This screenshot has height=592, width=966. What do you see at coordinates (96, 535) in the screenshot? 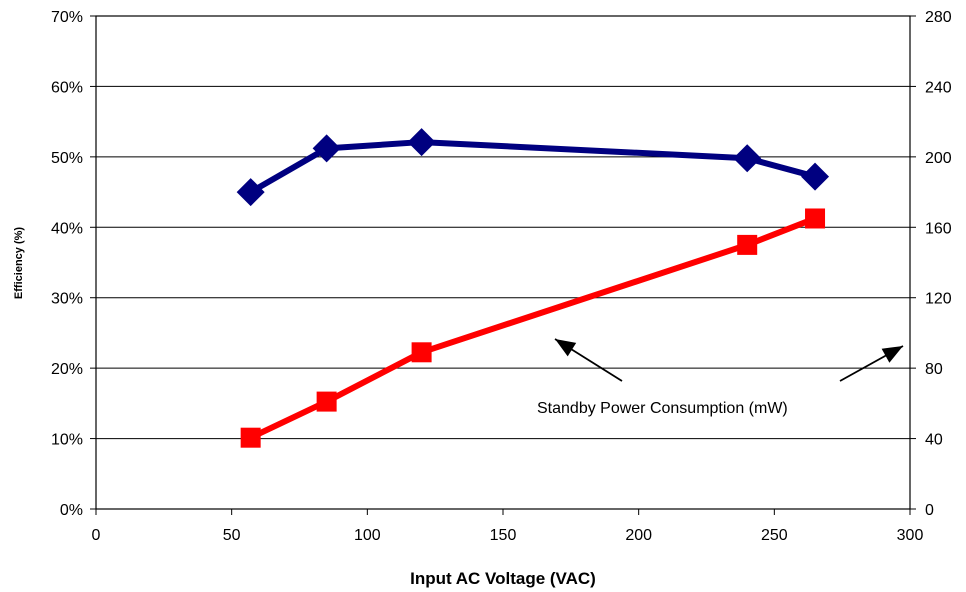
I see `x-tick-label: 0` at bounding box center [96, 535].